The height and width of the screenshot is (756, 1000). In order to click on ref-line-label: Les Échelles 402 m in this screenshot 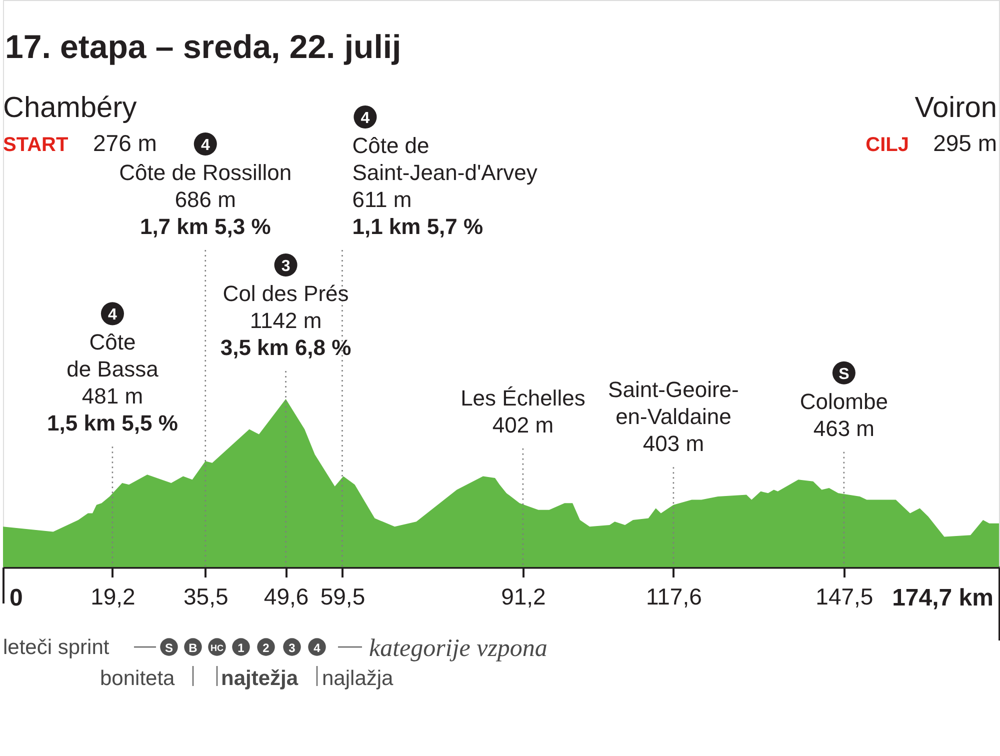, I will do `click(523, 411)`.